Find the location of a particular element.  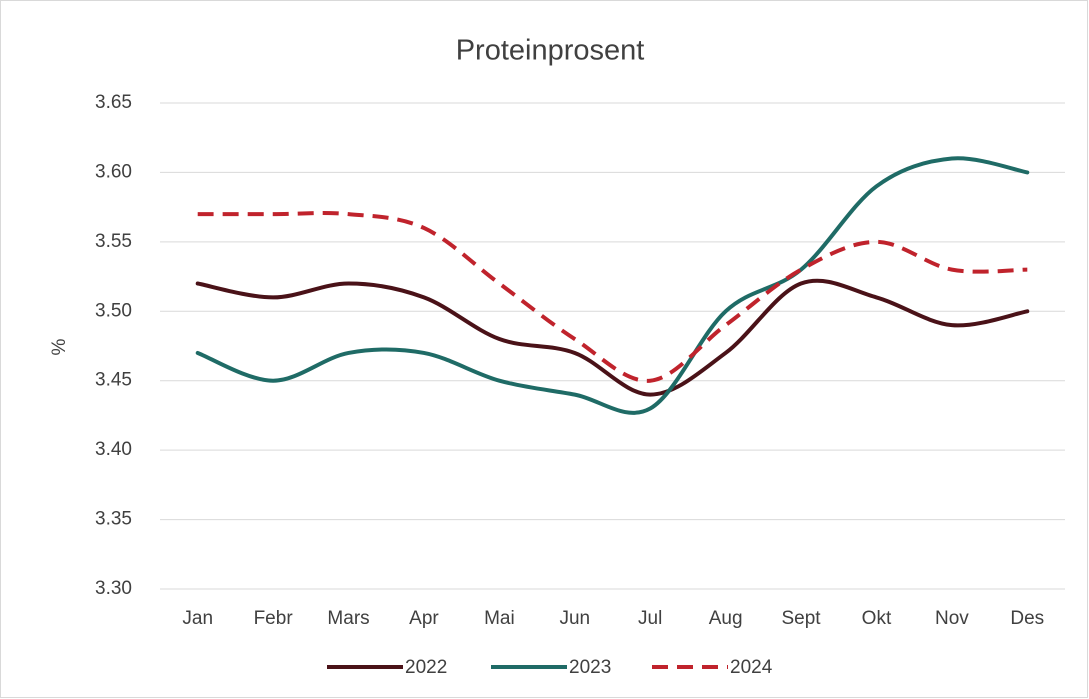

x-tick-label: Febr is located at coordinates (274, 618).